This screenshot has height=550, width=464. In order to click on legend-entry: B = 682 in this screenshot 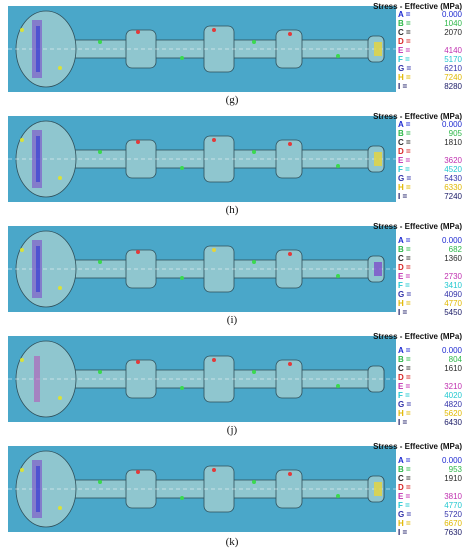, I will do `click(430, 249)`.